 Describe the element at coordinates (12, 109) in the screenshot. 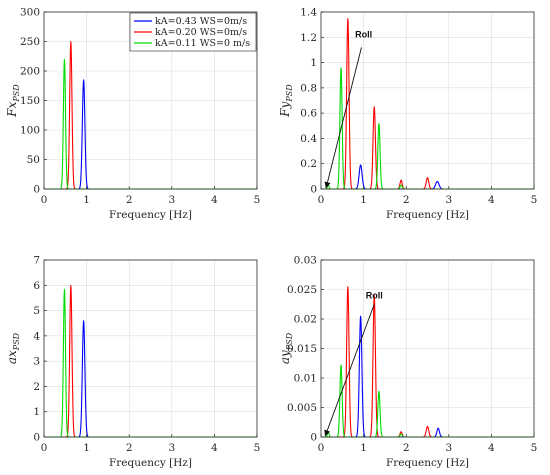

I see `y-axis-title-main: Fx` at that location.